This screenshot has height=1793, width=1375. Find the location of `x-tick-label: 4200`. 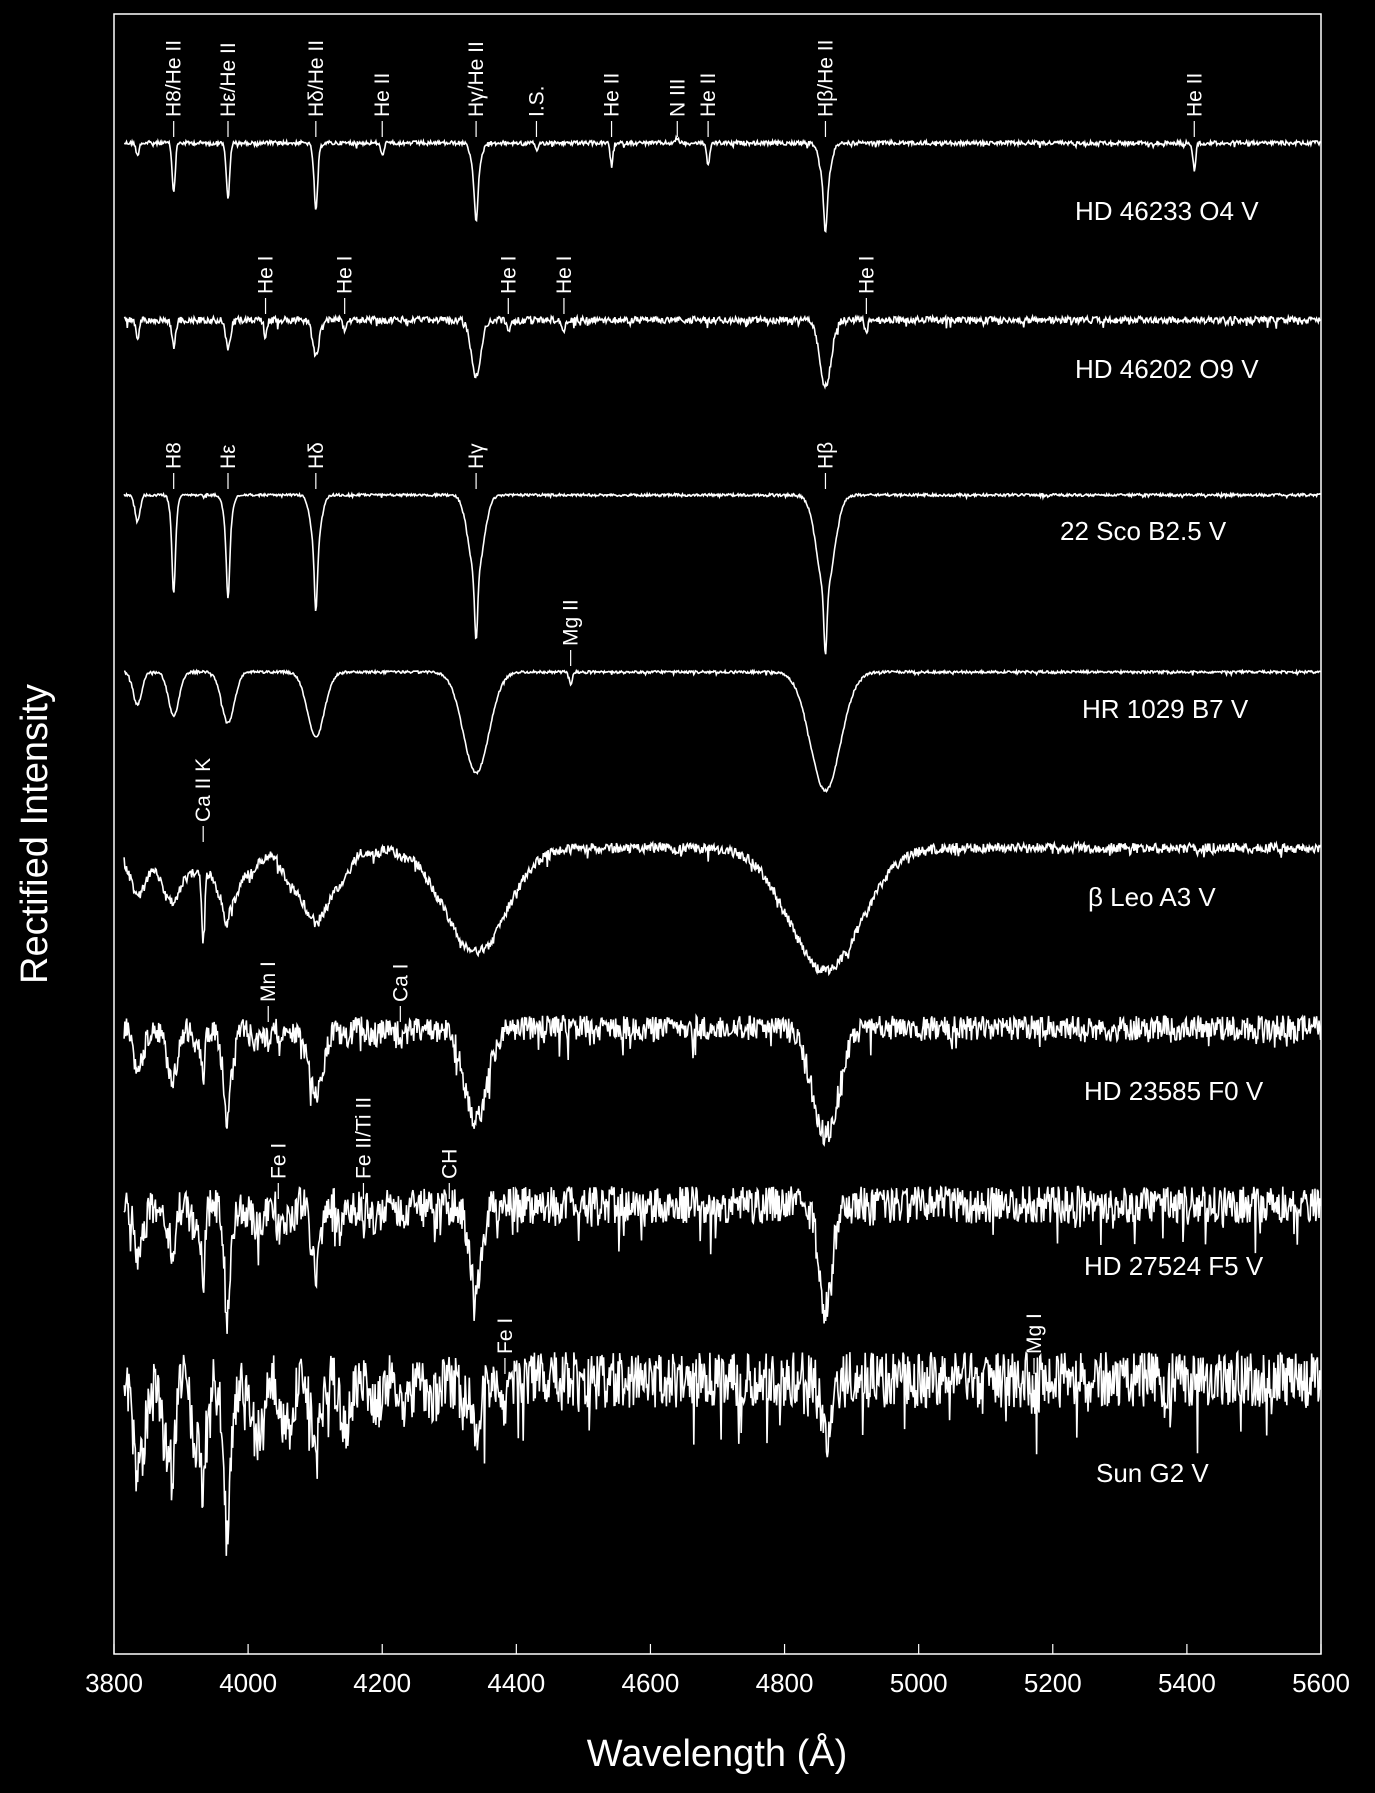

x-tick-label: 4200 is located at coordinates (382, 1683).